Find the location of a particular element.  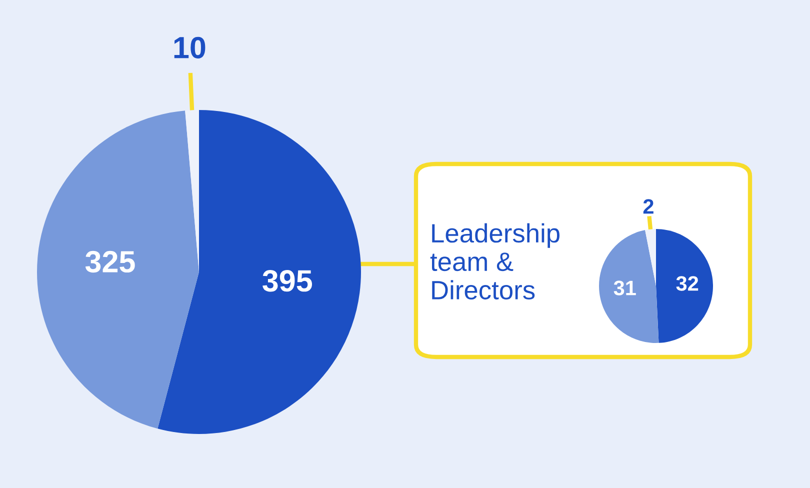

data-label: 10 is located at coordinates (190, 47).